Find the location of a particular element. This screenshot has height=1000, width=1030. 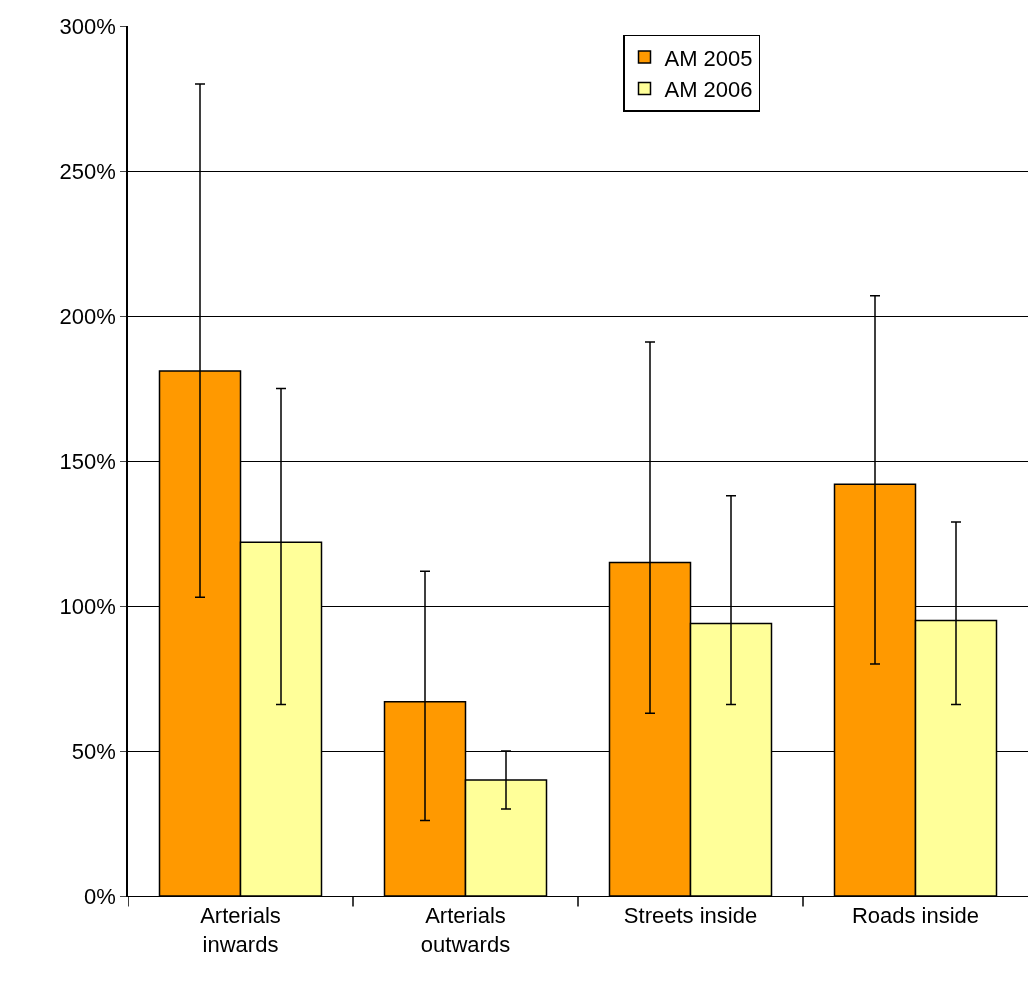

y-tick-label: 100% is located at coordinates (87, 606).